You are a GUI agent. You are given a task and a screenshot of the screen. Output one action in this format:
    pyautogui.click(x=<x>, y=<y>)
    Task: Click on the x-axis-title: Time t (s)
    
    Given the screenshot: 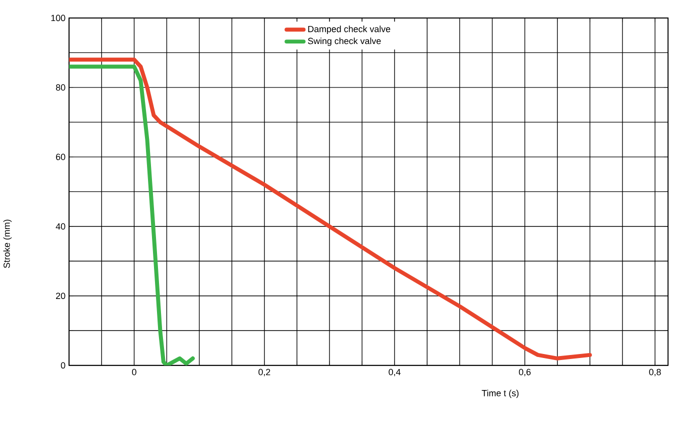 What is the action you would take?
    pyautogui.click(x=500, y=394)
    